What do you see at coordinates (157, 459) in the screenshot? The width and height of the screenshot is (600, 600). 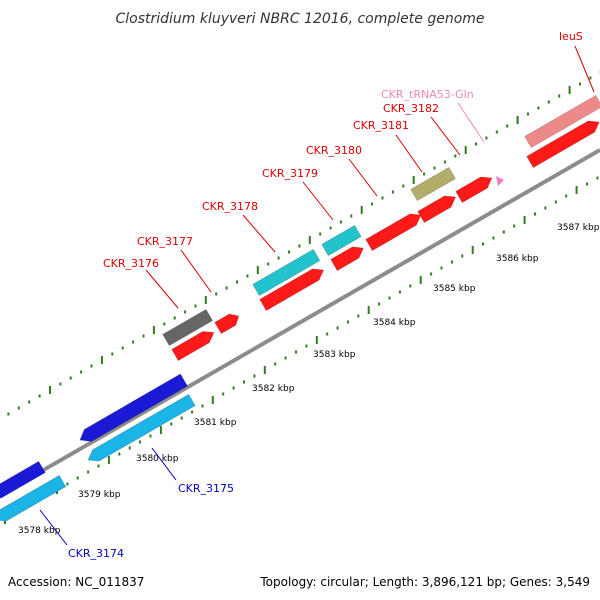 I see `kbp-label: 3580 kbp` at bounding box center [157, 459].